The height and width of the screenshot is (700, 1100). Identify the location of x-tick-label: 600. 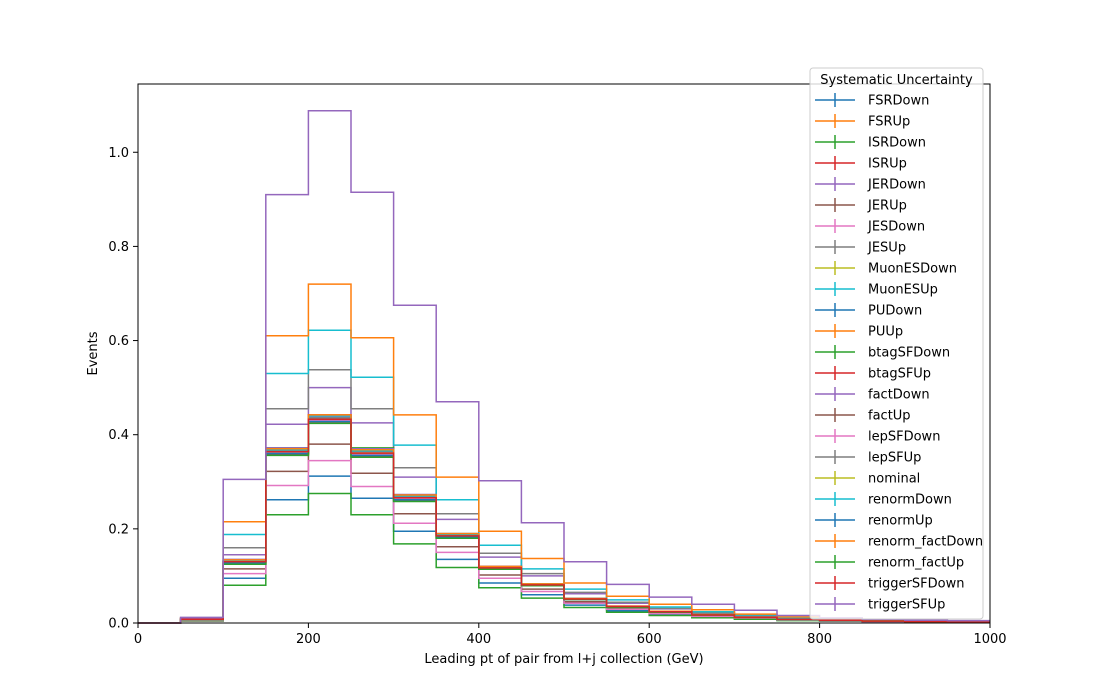
(649, 639).